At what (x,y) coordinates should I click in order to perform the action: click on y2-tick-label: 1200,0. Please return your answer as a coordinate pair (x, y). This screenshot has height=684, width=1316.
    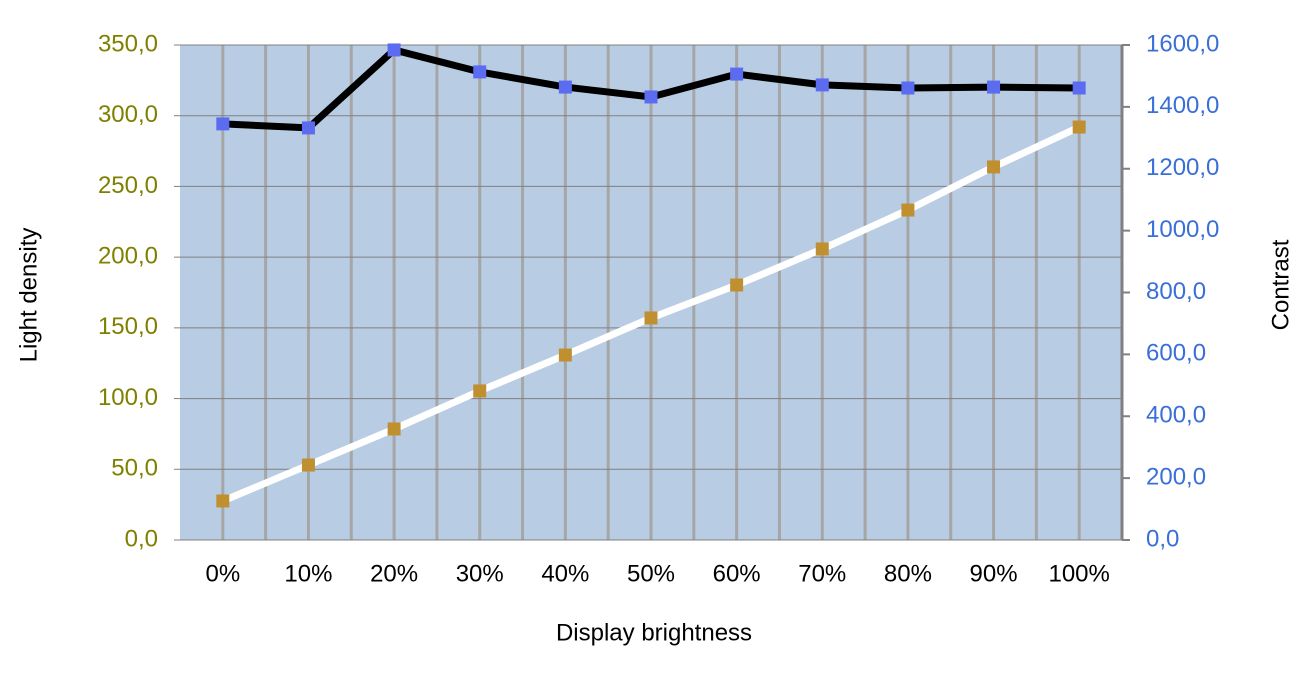
    Looking at the image, I should click on (1182, 167).